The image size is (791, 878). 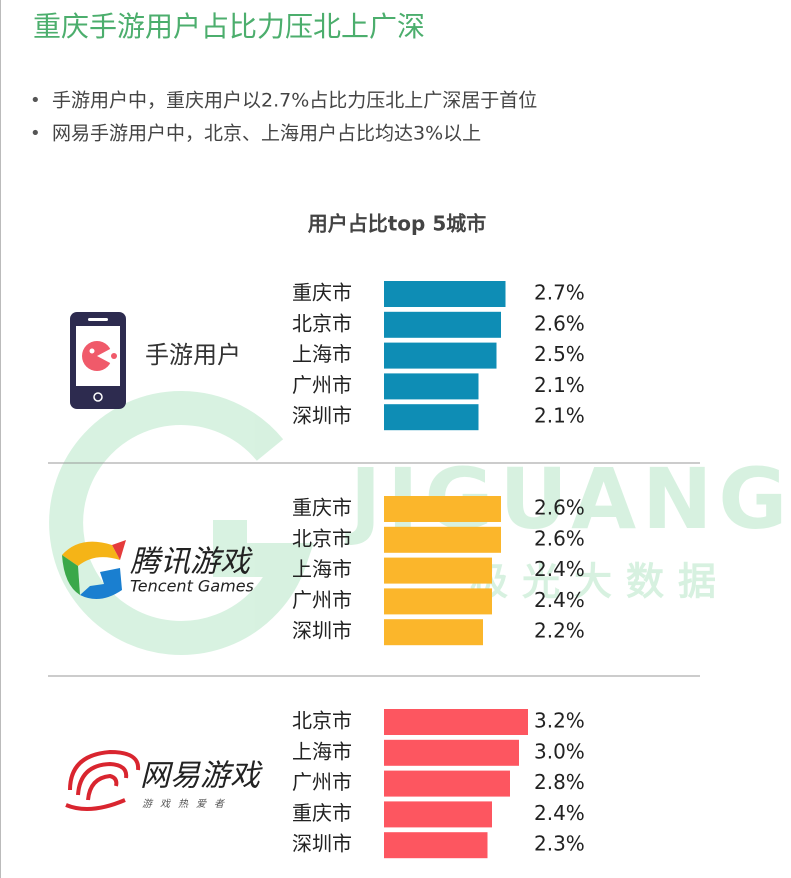 I want to click on tencent-logo, so click(x=94, y=569).